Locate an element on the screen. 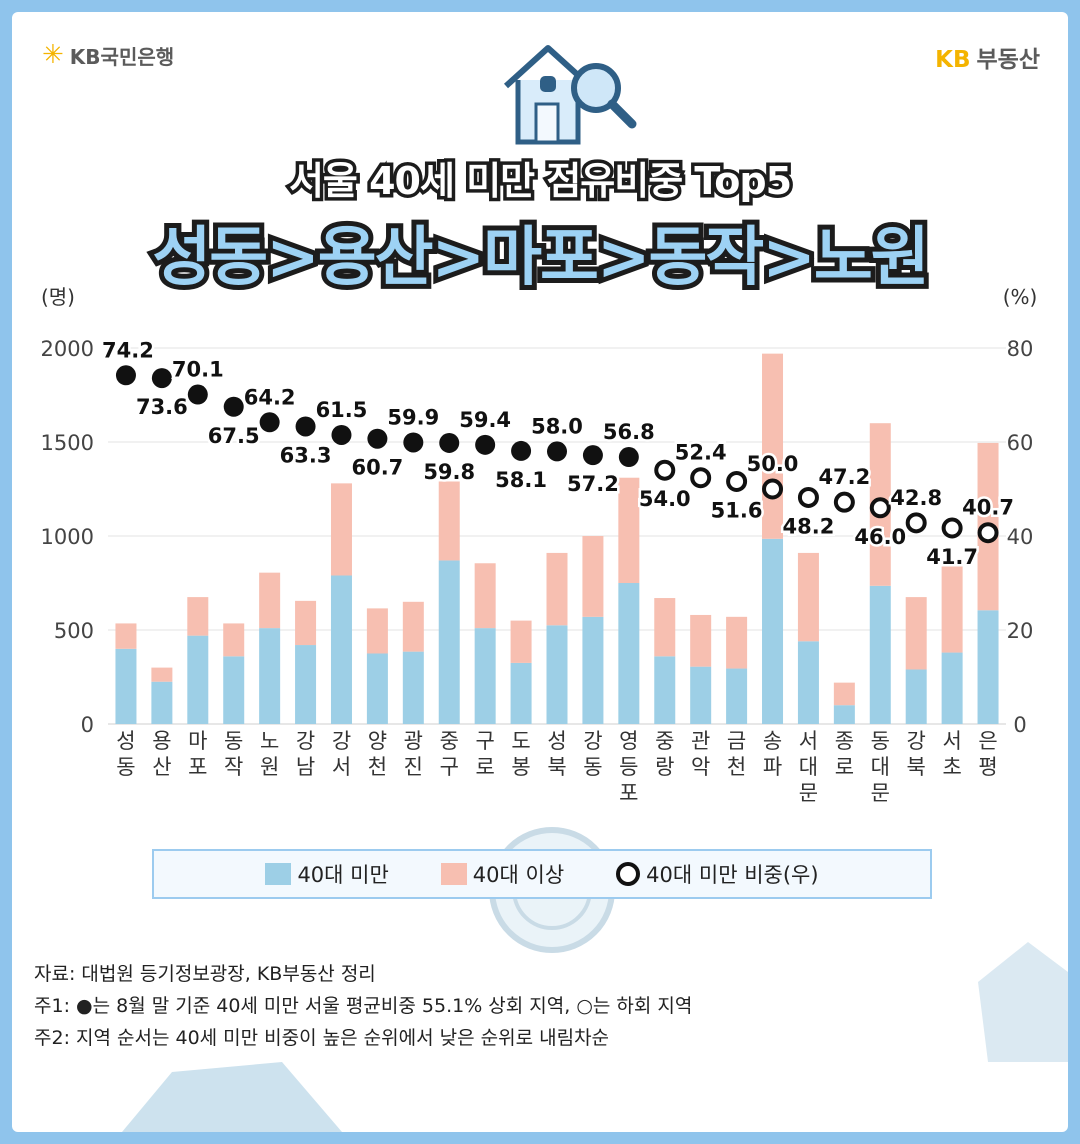 The image size is (1080, 1144). legend-item-under40: 40대 미만 is located at coordinates (327, 874).